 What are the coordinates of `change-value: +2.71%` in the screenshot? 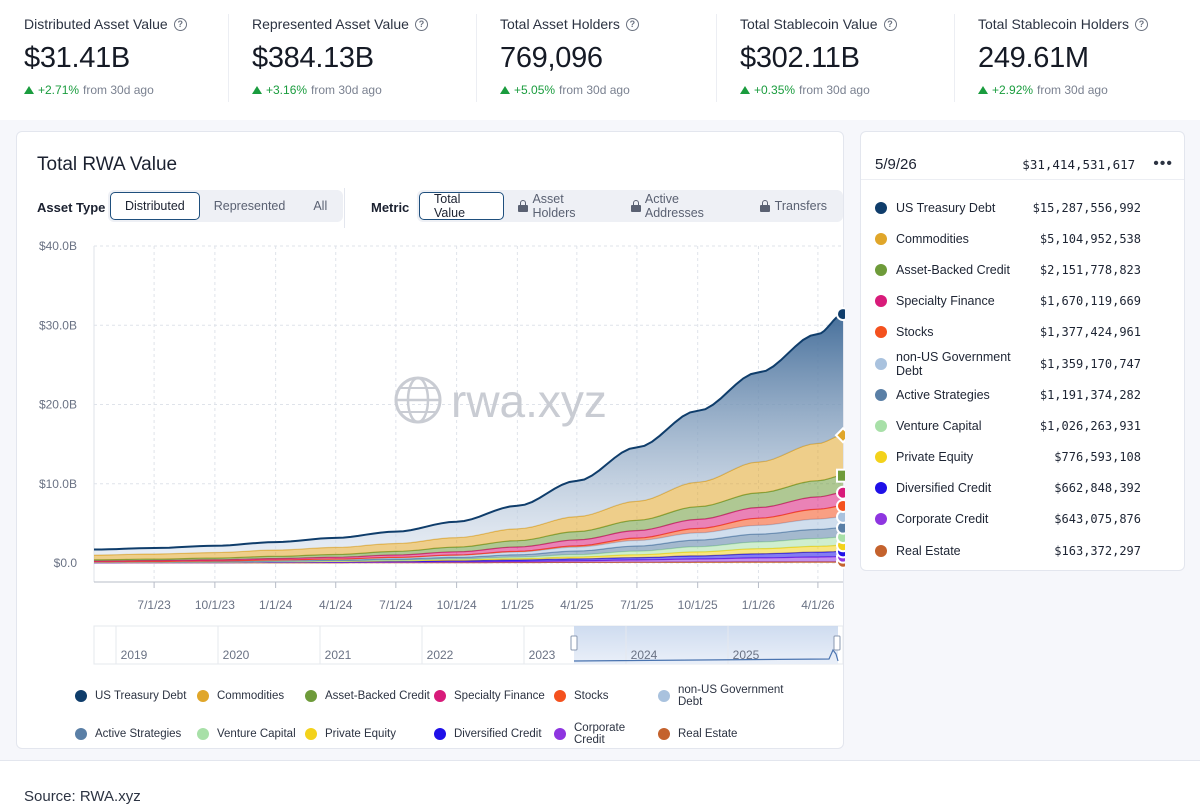 It's located at (59, 90).